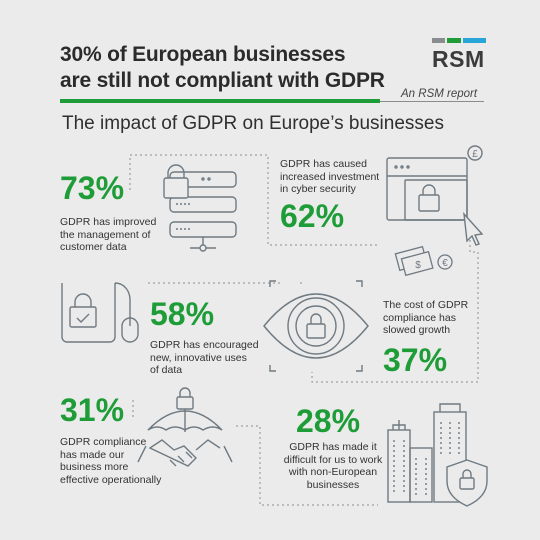 The width and height of the screenshot is (540, 540). What do you see at coordinates (435, 195) in the screenshot?
I see `browser-padlock-icon` at bounding box center [435, 195].